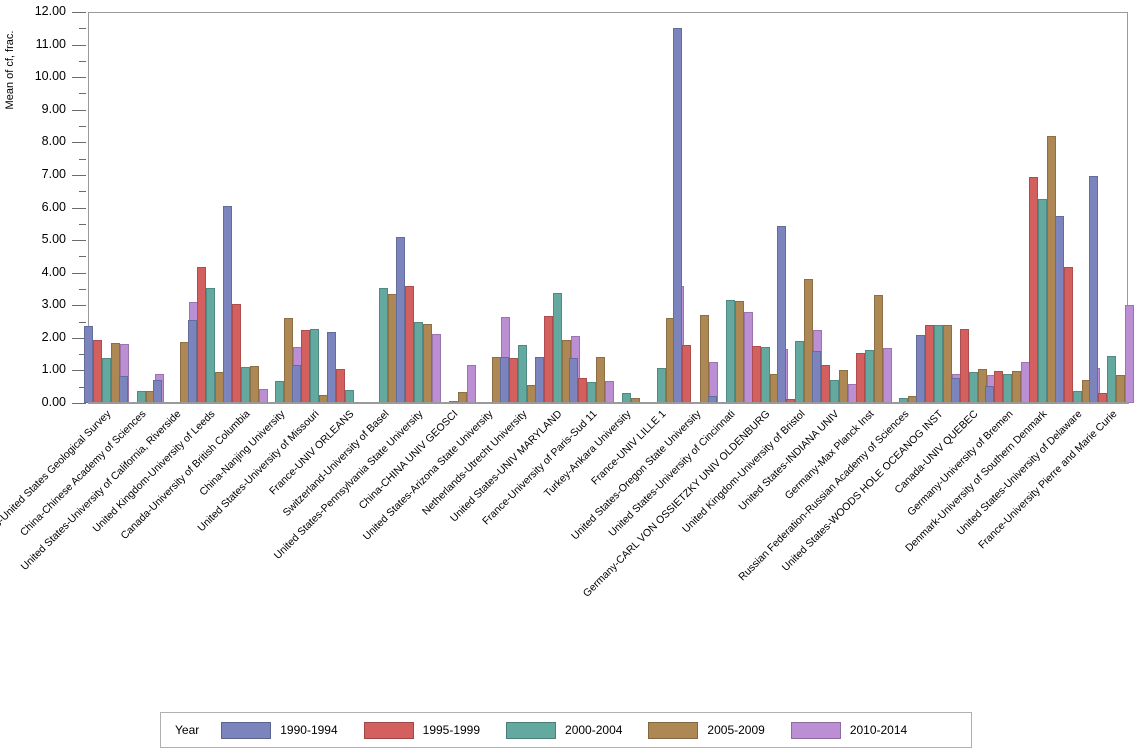 This screenshot has height=756, width=1134. I want to click on legend-label: 1990-1994, so click(309, 730).